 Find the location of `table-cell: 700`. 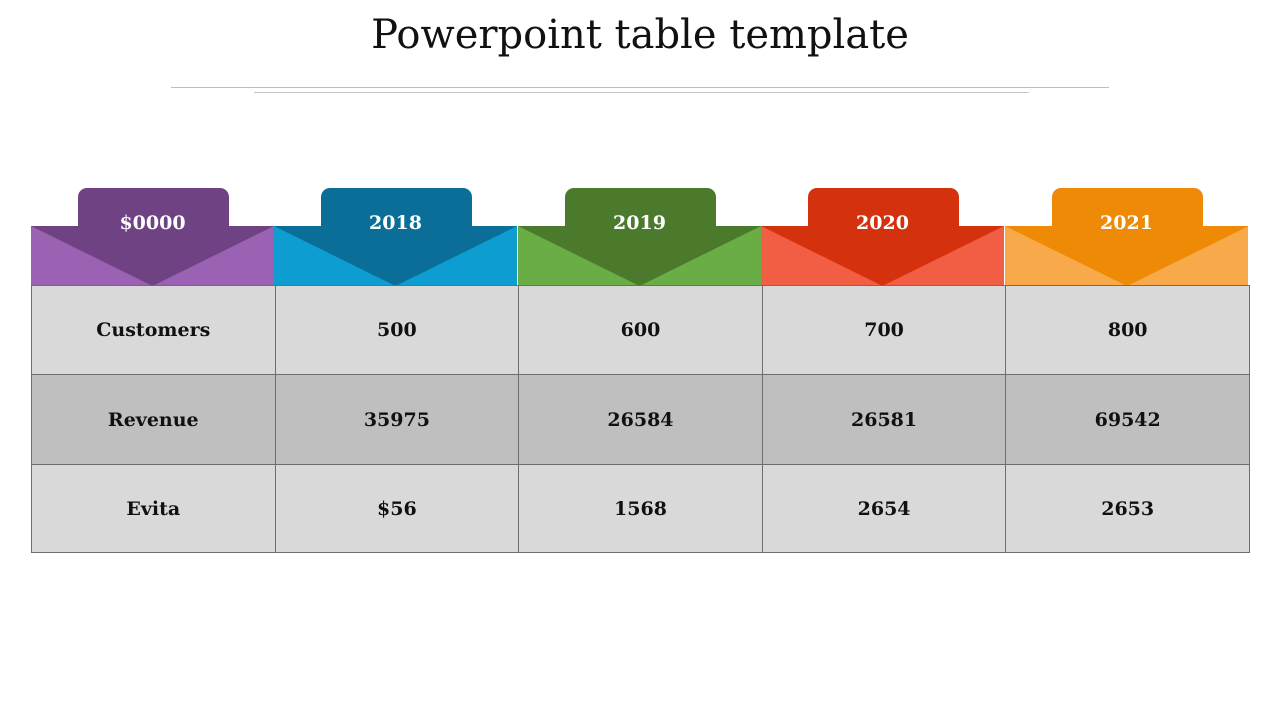

table-cell: 700 is located at coordinates (884, 330).